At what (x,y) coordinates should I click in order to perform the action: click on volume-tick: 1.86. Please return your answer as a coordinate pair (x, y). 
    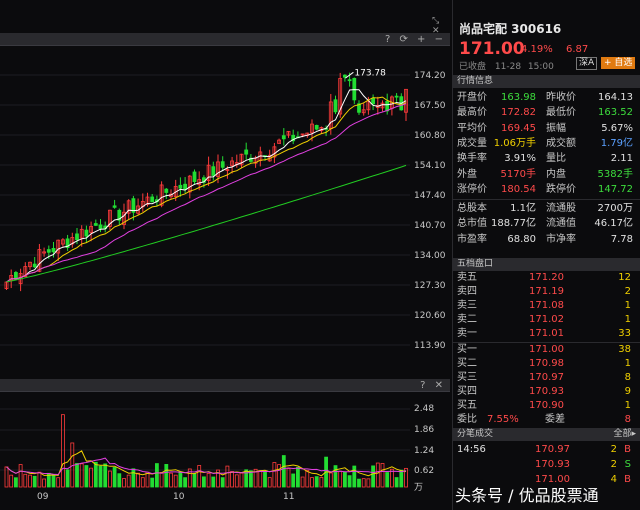
    Looking at the image, I should click on (424, 430).